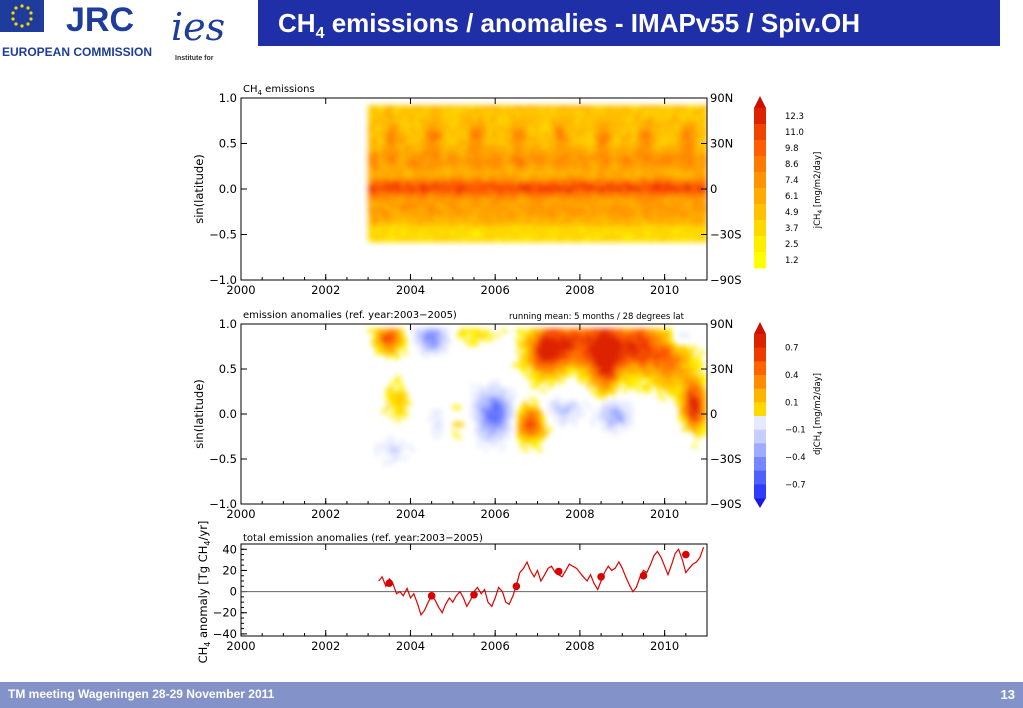  What do you see at coordinates (516, 586) in the screenshot?
I see `annual-anomaly-marker` at bounding box center [516, 586].